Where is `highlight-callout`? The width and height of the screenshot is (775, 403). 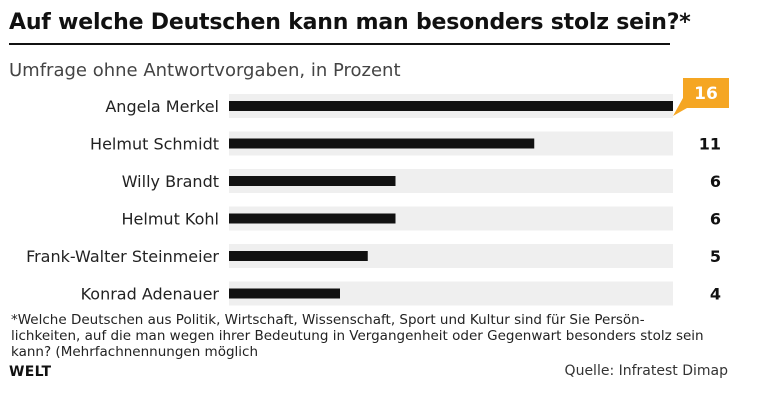 highlight-callout is located at coordinates (701, 97).